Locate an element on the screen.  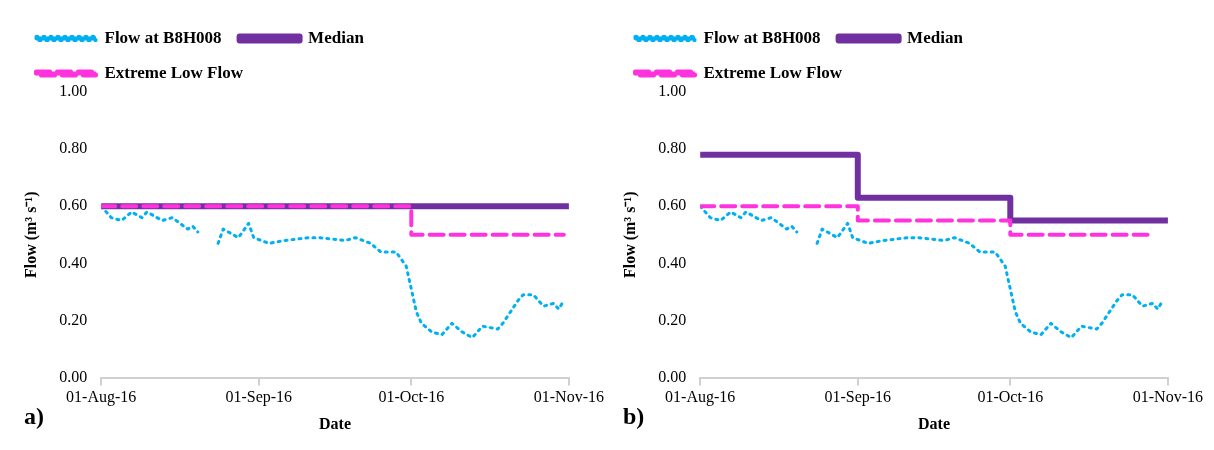
text: a) is located at coordinates (34, 416).